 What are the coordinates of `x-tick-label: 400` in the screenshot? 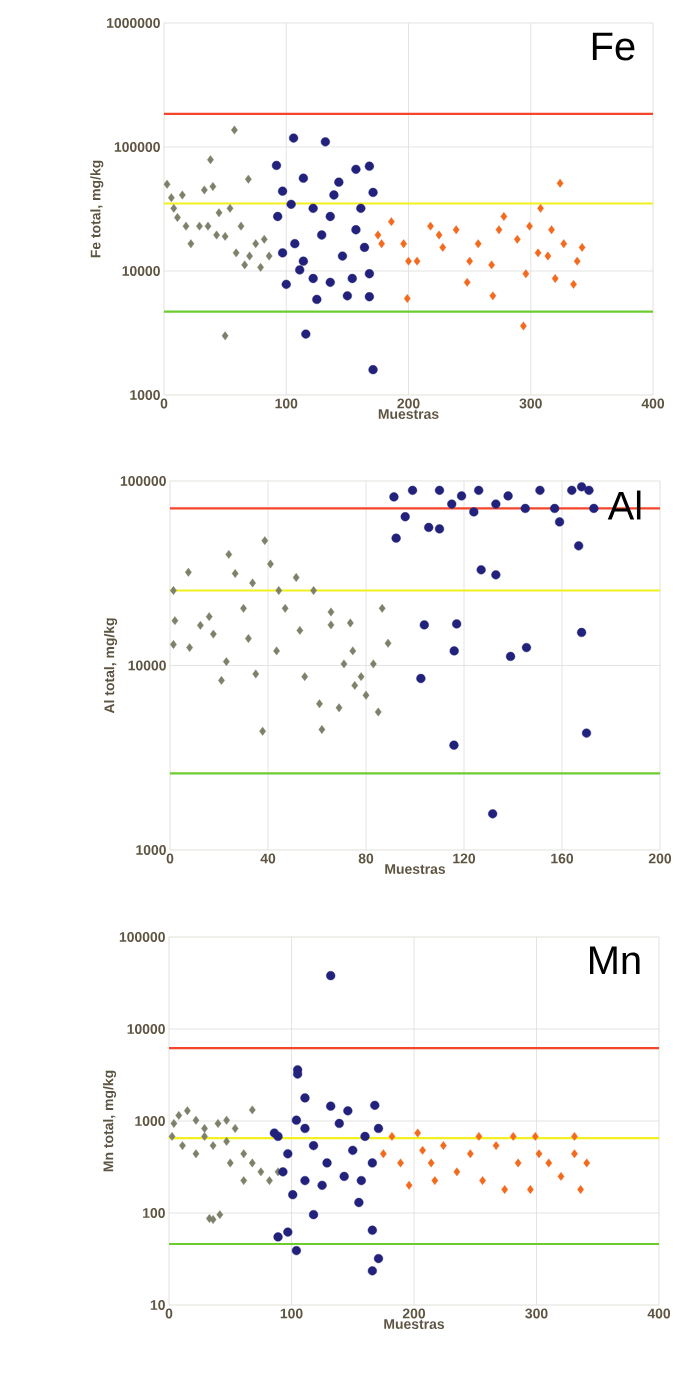 It's located at (659, 1313).